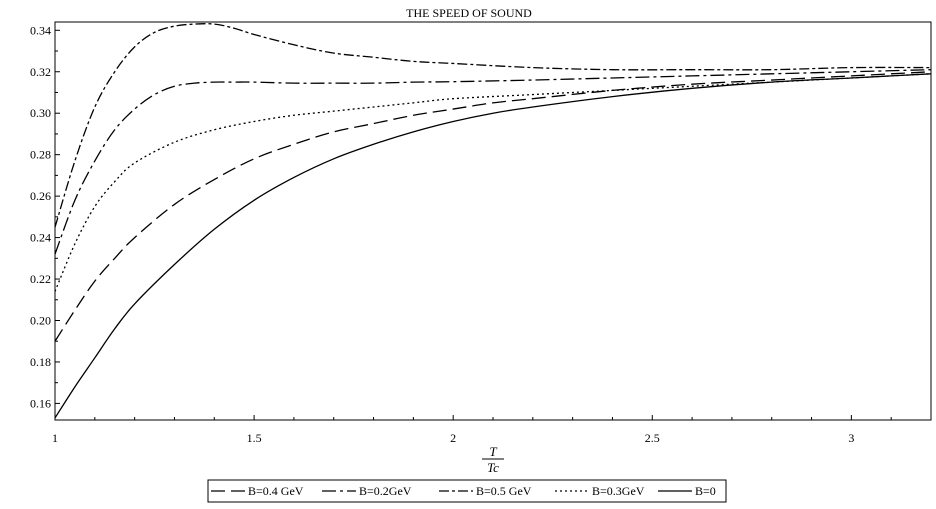 Image resolution: width=936 pixels, height=509 pixels. What do you see at coordinates (40, 238) in the screenshot?
I see `y-tick-label: 0.24` at bounding box center [40, 238].